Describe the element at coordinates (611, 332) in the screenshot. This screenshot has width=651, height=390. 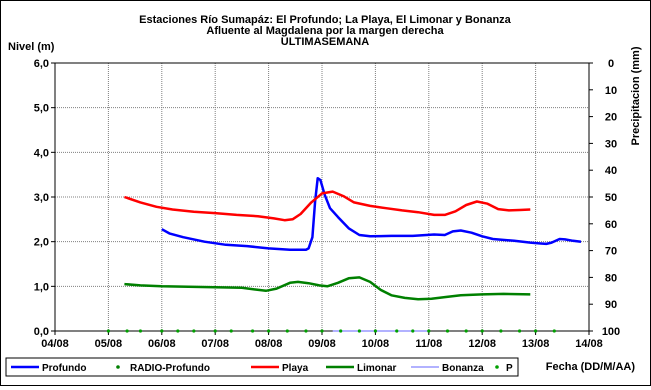
I see `y2-tick-label: 100` at that location.